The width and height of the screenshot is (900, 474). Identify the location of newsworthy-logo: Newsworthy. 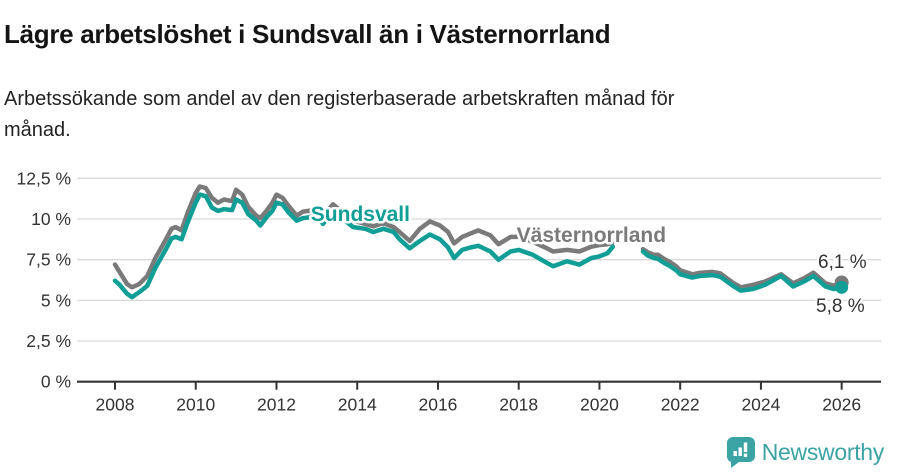
(805, 452).